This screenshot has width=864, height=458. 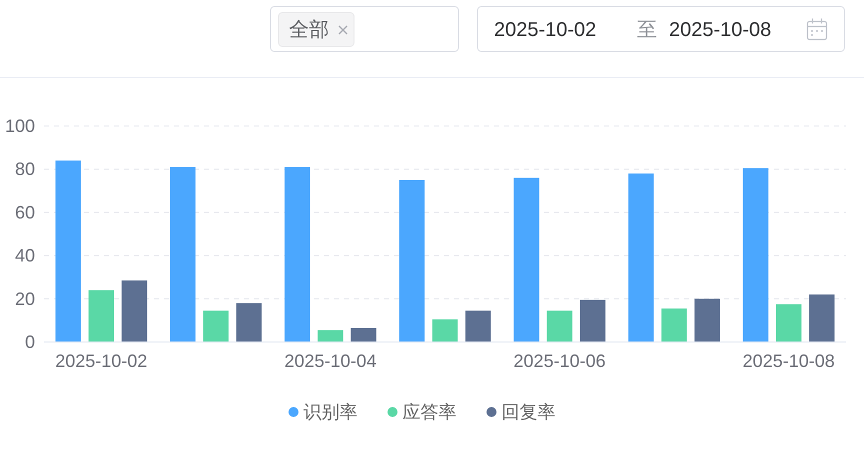 What do you see at coordinates (24, 298) in the screenshot?
I see `y-tick-label: 20` at bounding box center [24, 298].